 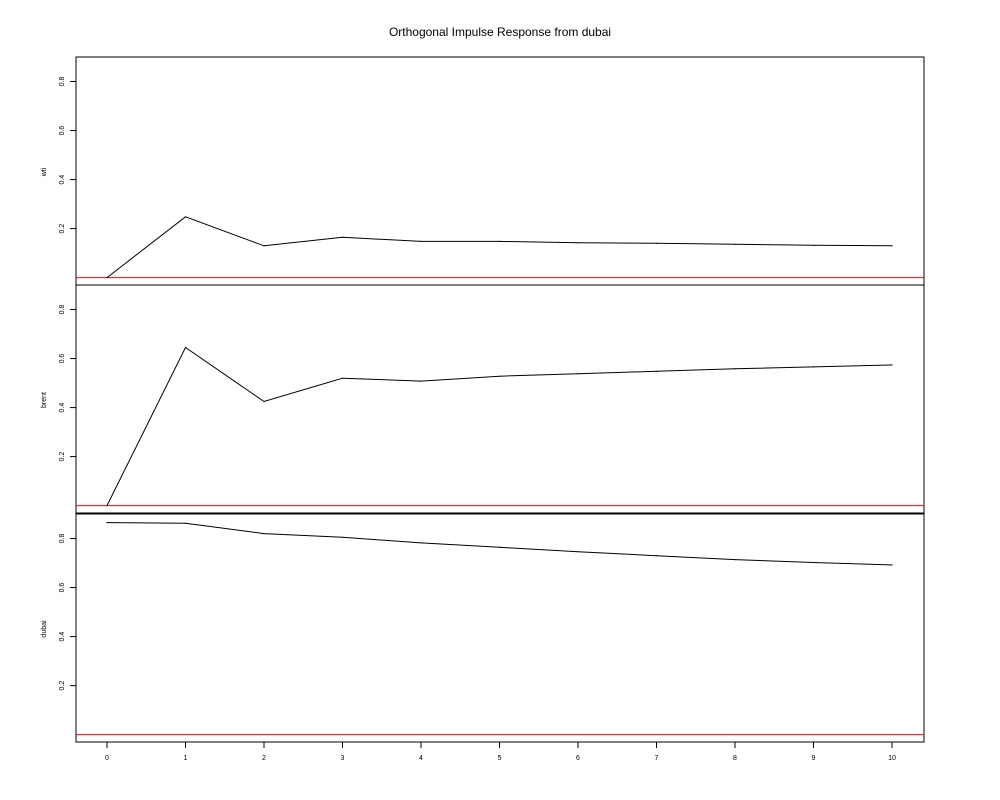 I want to click on x-tick-label: 9, so click(x=814, y=758).